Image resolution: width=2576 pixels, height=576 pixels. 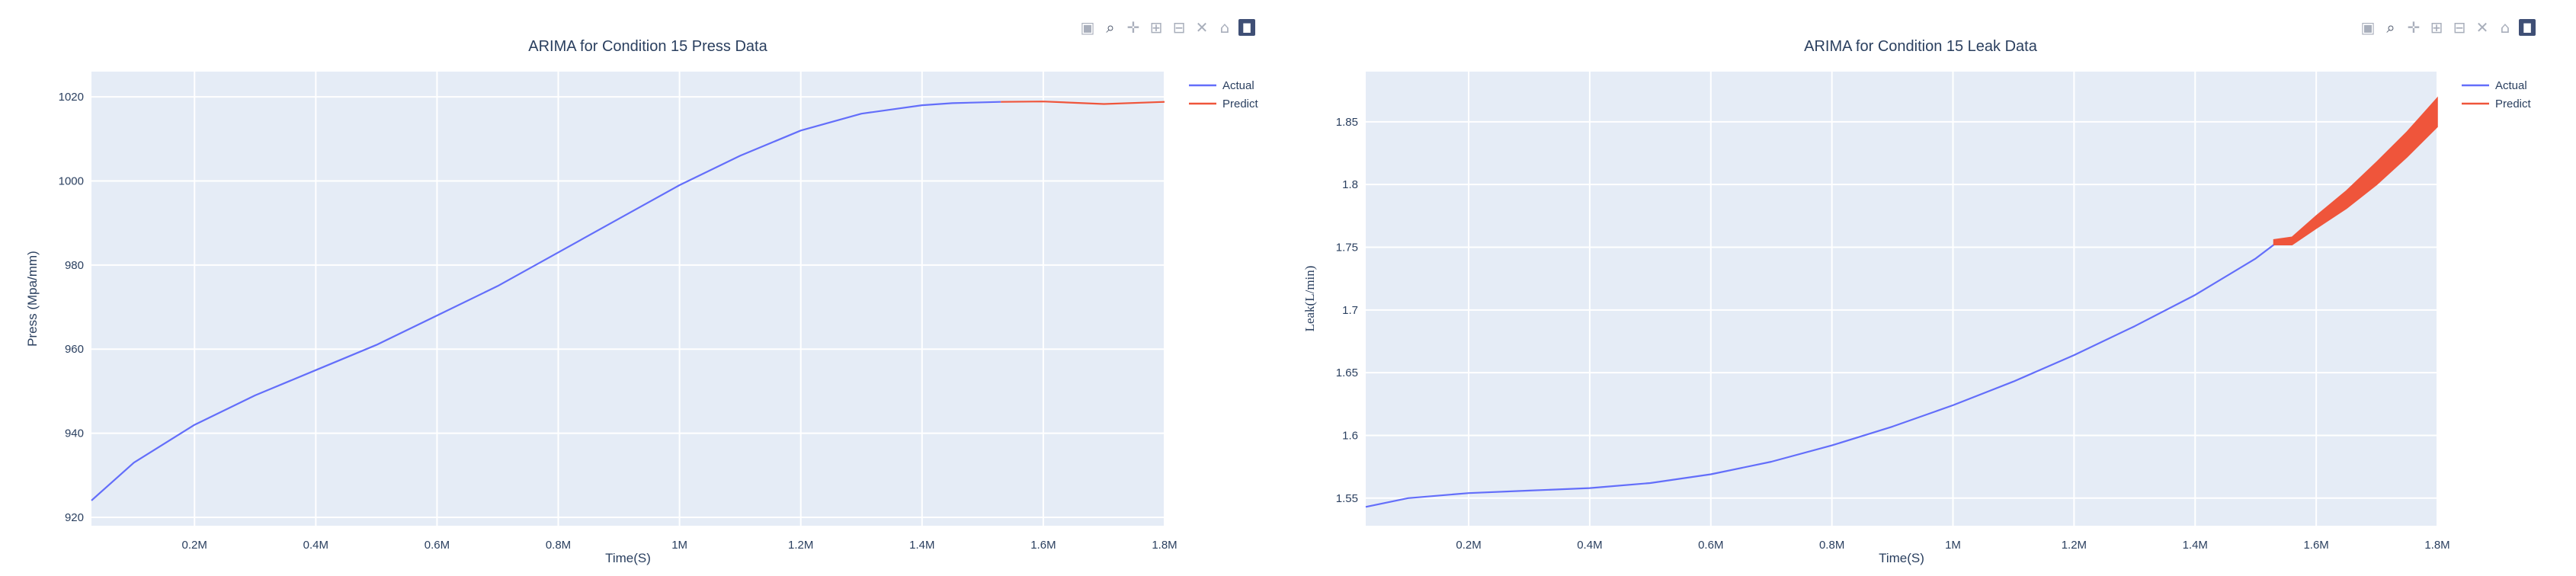 What do you see at coordinates (74, 349) in the screenshot?
I see `y-tick-label: 960` at bounding box center [74, 349].